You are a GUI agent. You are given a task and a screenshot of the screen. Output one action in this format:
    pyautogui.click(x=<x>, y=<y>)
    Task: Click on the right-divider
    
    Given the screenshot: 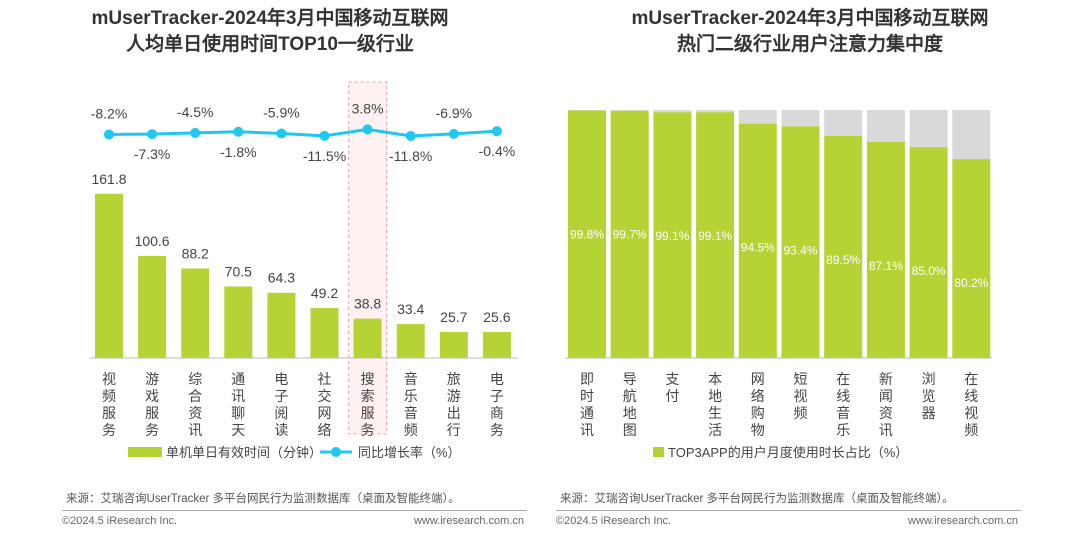 What is the action you would take?
    pyautogui.click(x=788, y=510)
    